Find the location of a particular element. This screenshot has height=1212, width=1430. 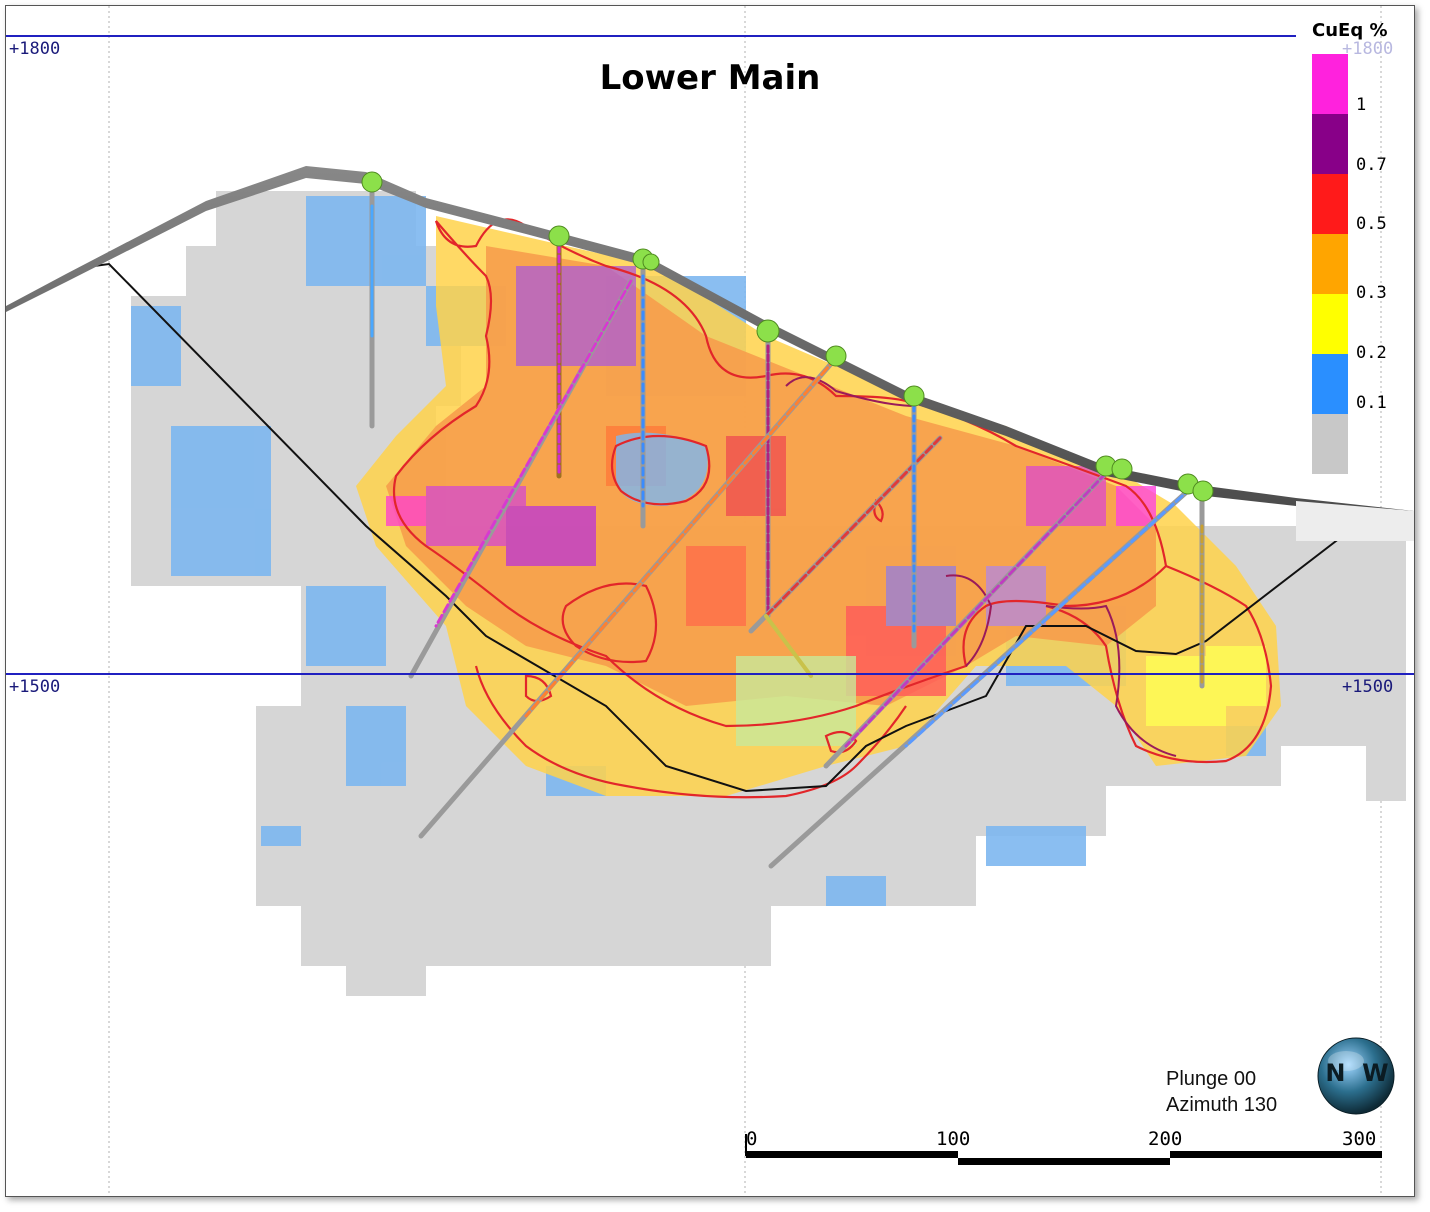

elevation-label-mid-right: +1500 is located at coordinates (1368, 687).